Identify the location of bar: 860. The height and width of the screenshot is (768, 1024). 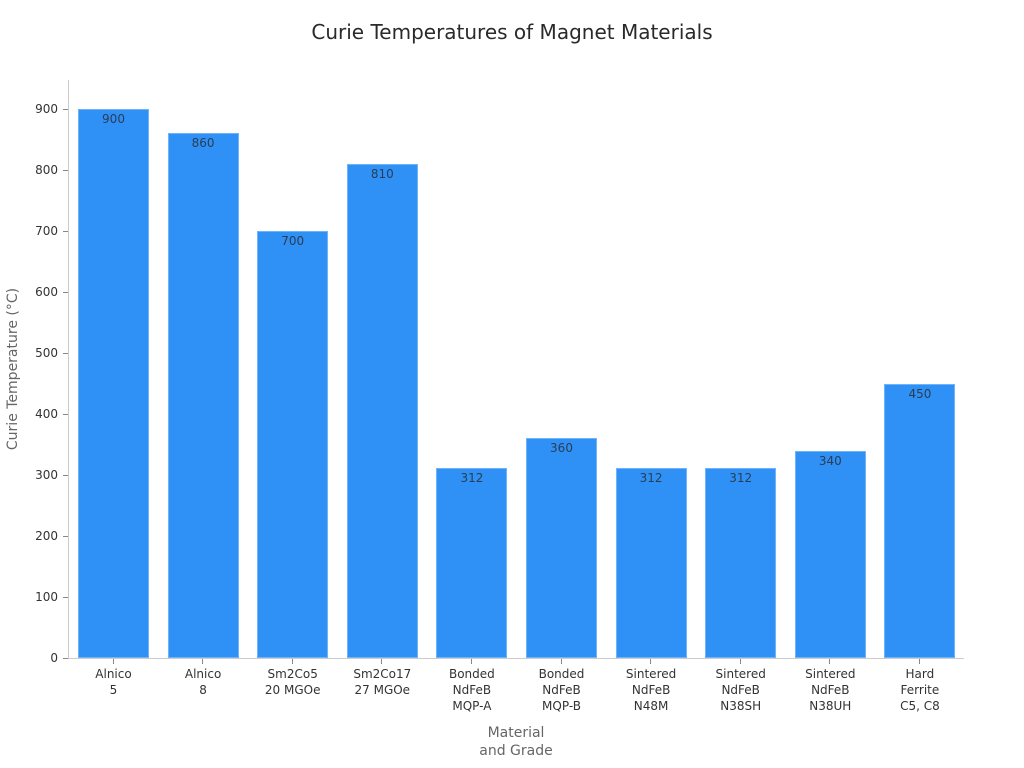
(203, 395).